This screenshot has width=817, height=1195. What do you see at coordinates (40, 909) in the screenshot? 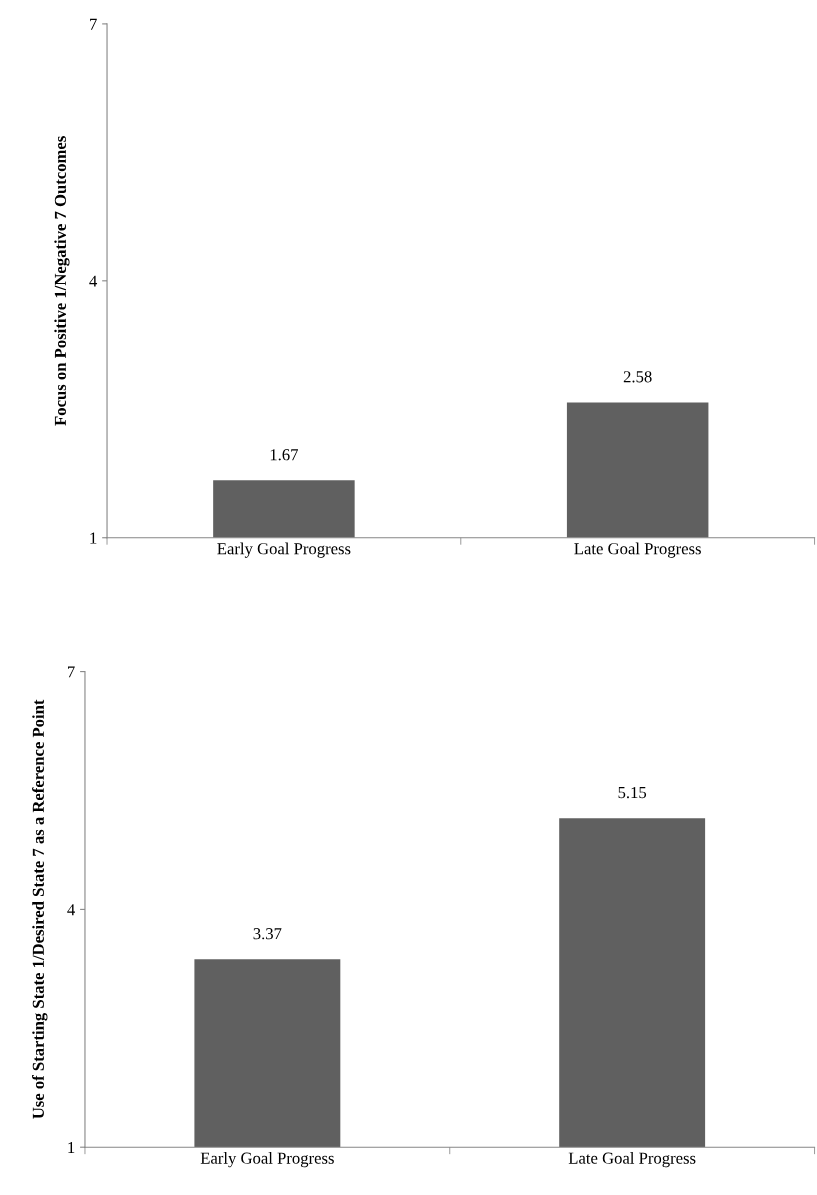
I see `y-axis-title: Use of Starting State 1/Desired State 7 as a Reference Point` at bounding box center [40, 909].